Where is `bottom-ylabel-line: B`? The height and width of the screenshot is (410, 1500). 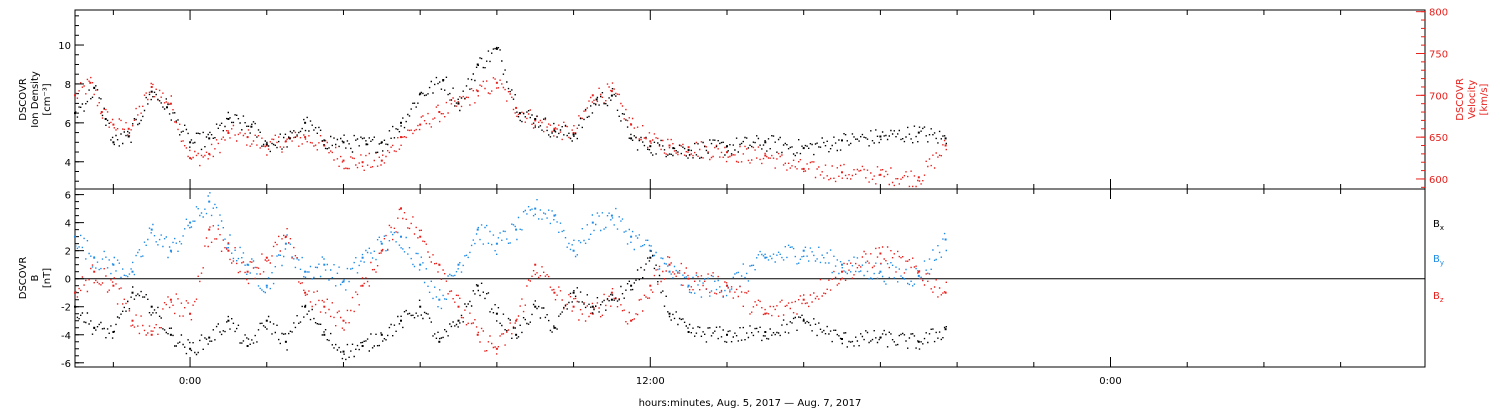
bottom-ylabel-line: B is located at coordinates (35, 277).